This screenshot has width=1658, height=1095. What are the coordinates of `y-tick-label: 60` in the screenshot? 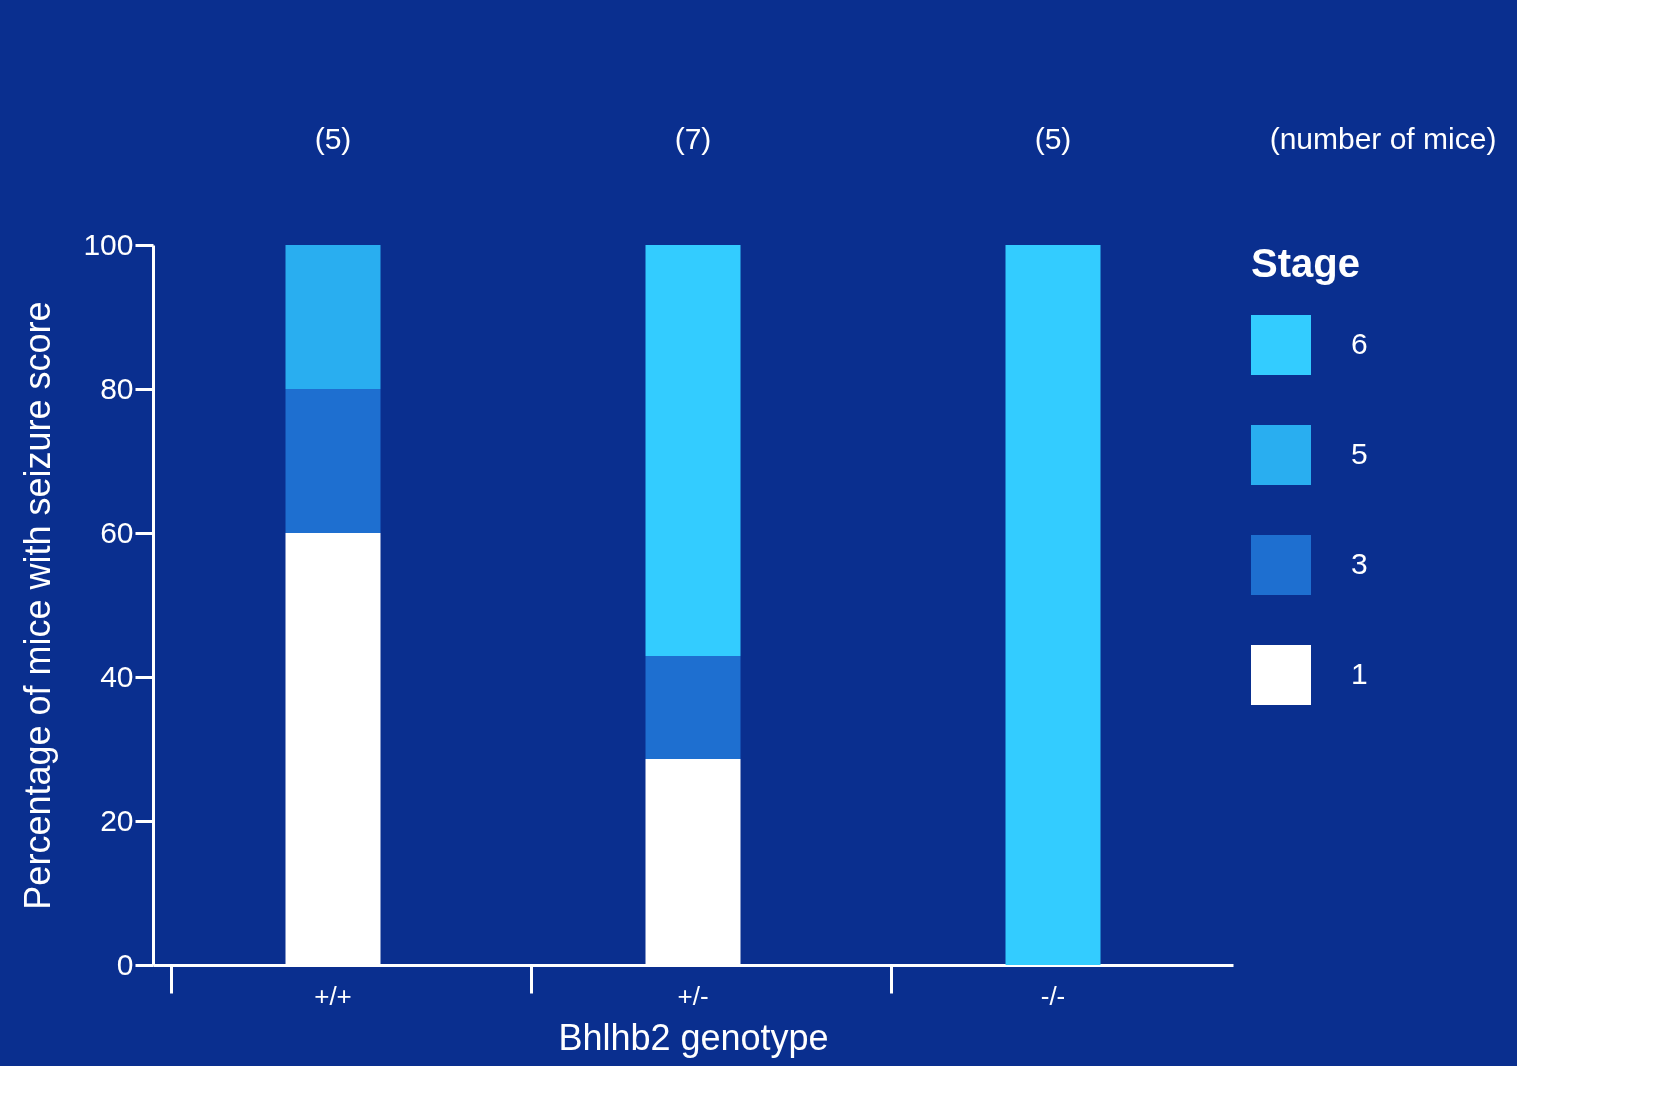 It's located at (117, 532).